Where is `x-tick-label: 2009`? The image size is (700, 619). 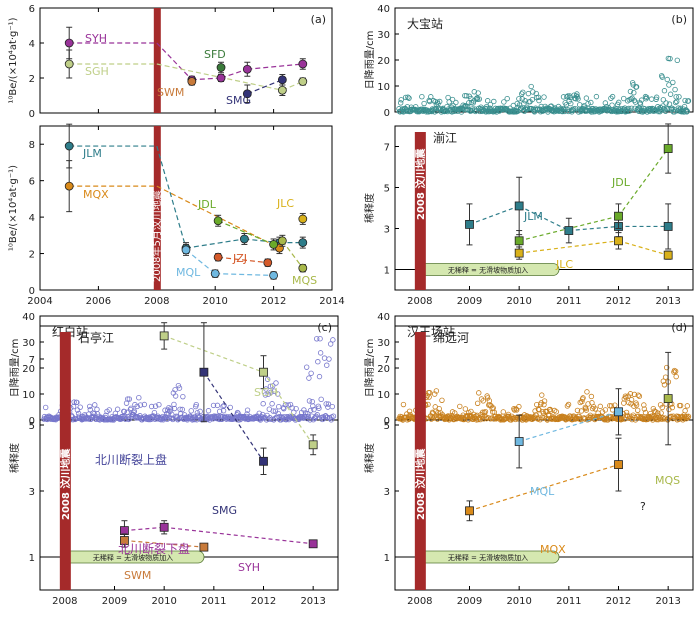
x-tick-label: 2009 is located at coordinates (469, 301).